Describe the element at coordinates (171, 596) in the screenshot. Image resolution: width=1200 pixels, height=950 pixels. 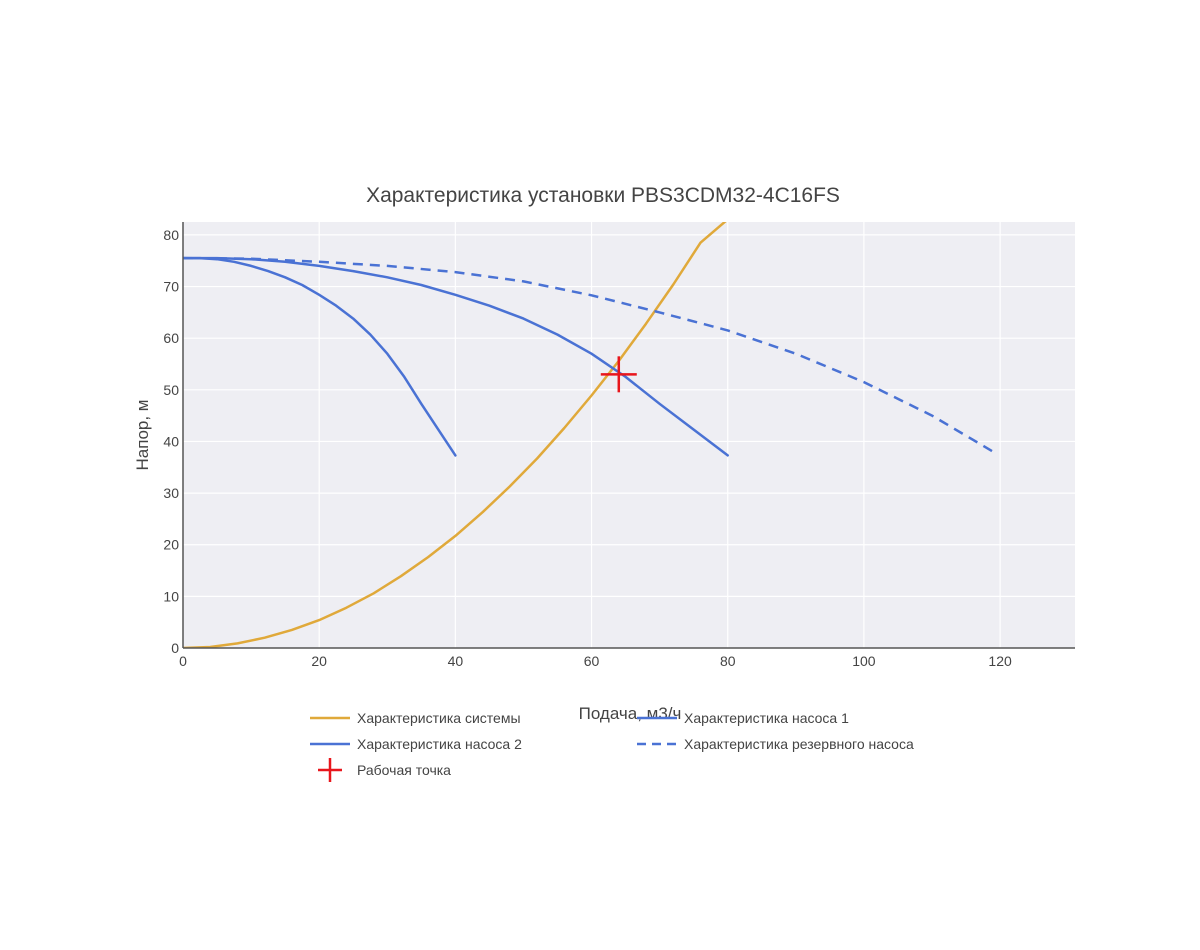
I see `y-tick-label: 10` at that location.